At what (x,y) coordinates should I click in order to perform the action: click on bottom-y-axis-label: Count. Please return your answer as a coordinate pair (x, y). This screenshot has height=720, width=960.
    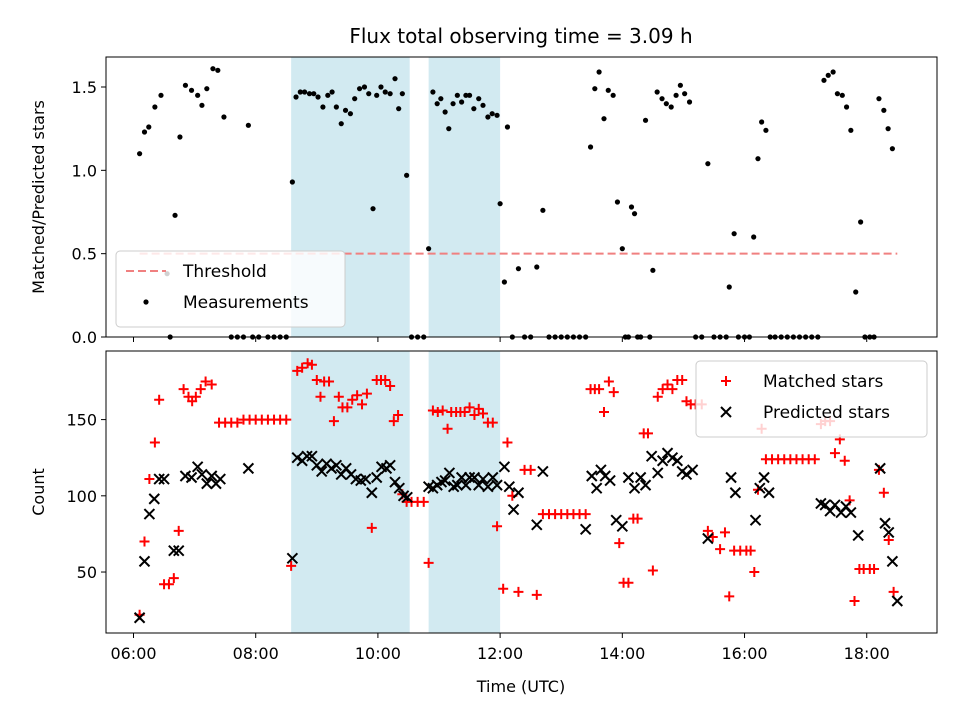
    Looking at the image, I should click on (38, 492).